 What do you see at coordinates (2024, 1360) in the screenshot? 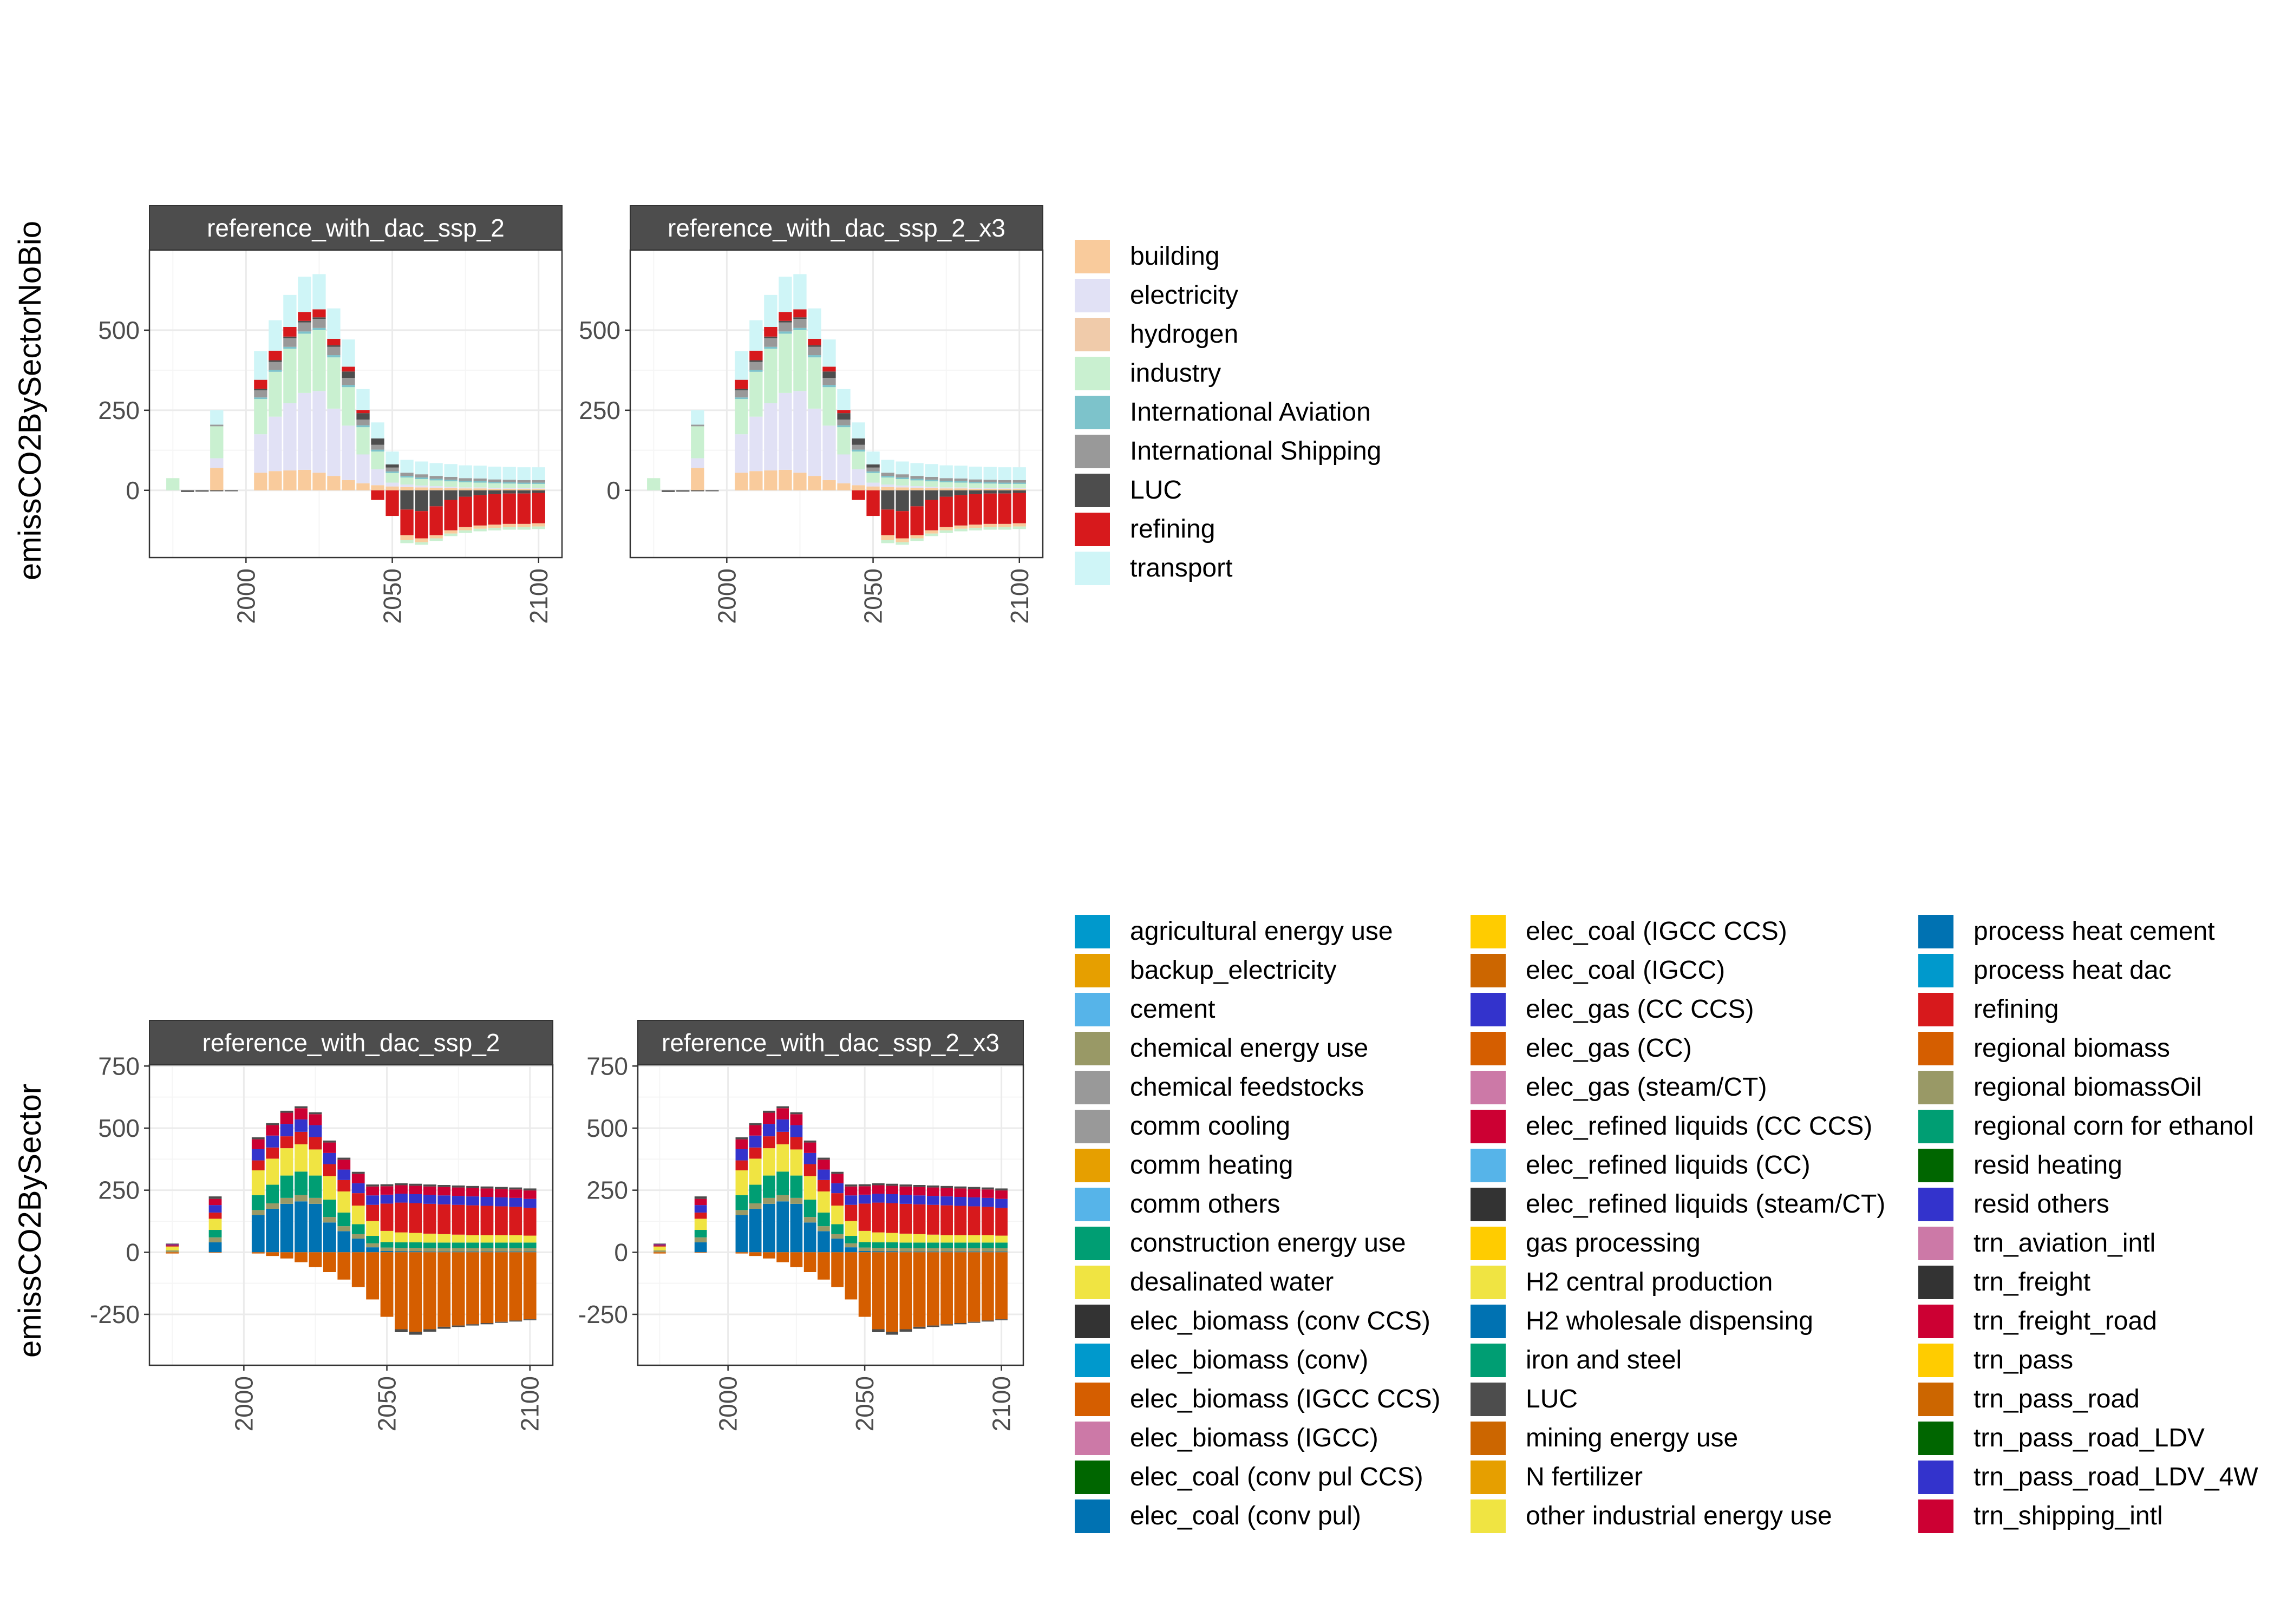
I see `legend-label: trn_pass` at bounding box center [2024, 1360].